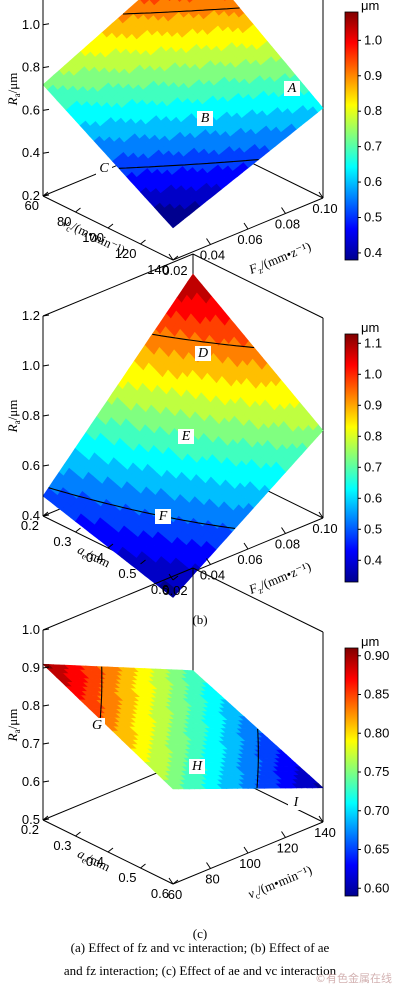  What do you see at coordinates (376, 732) in the screenshot?
I see `colorbar-tick-label: 0.80` at bounding box center [376, 732].